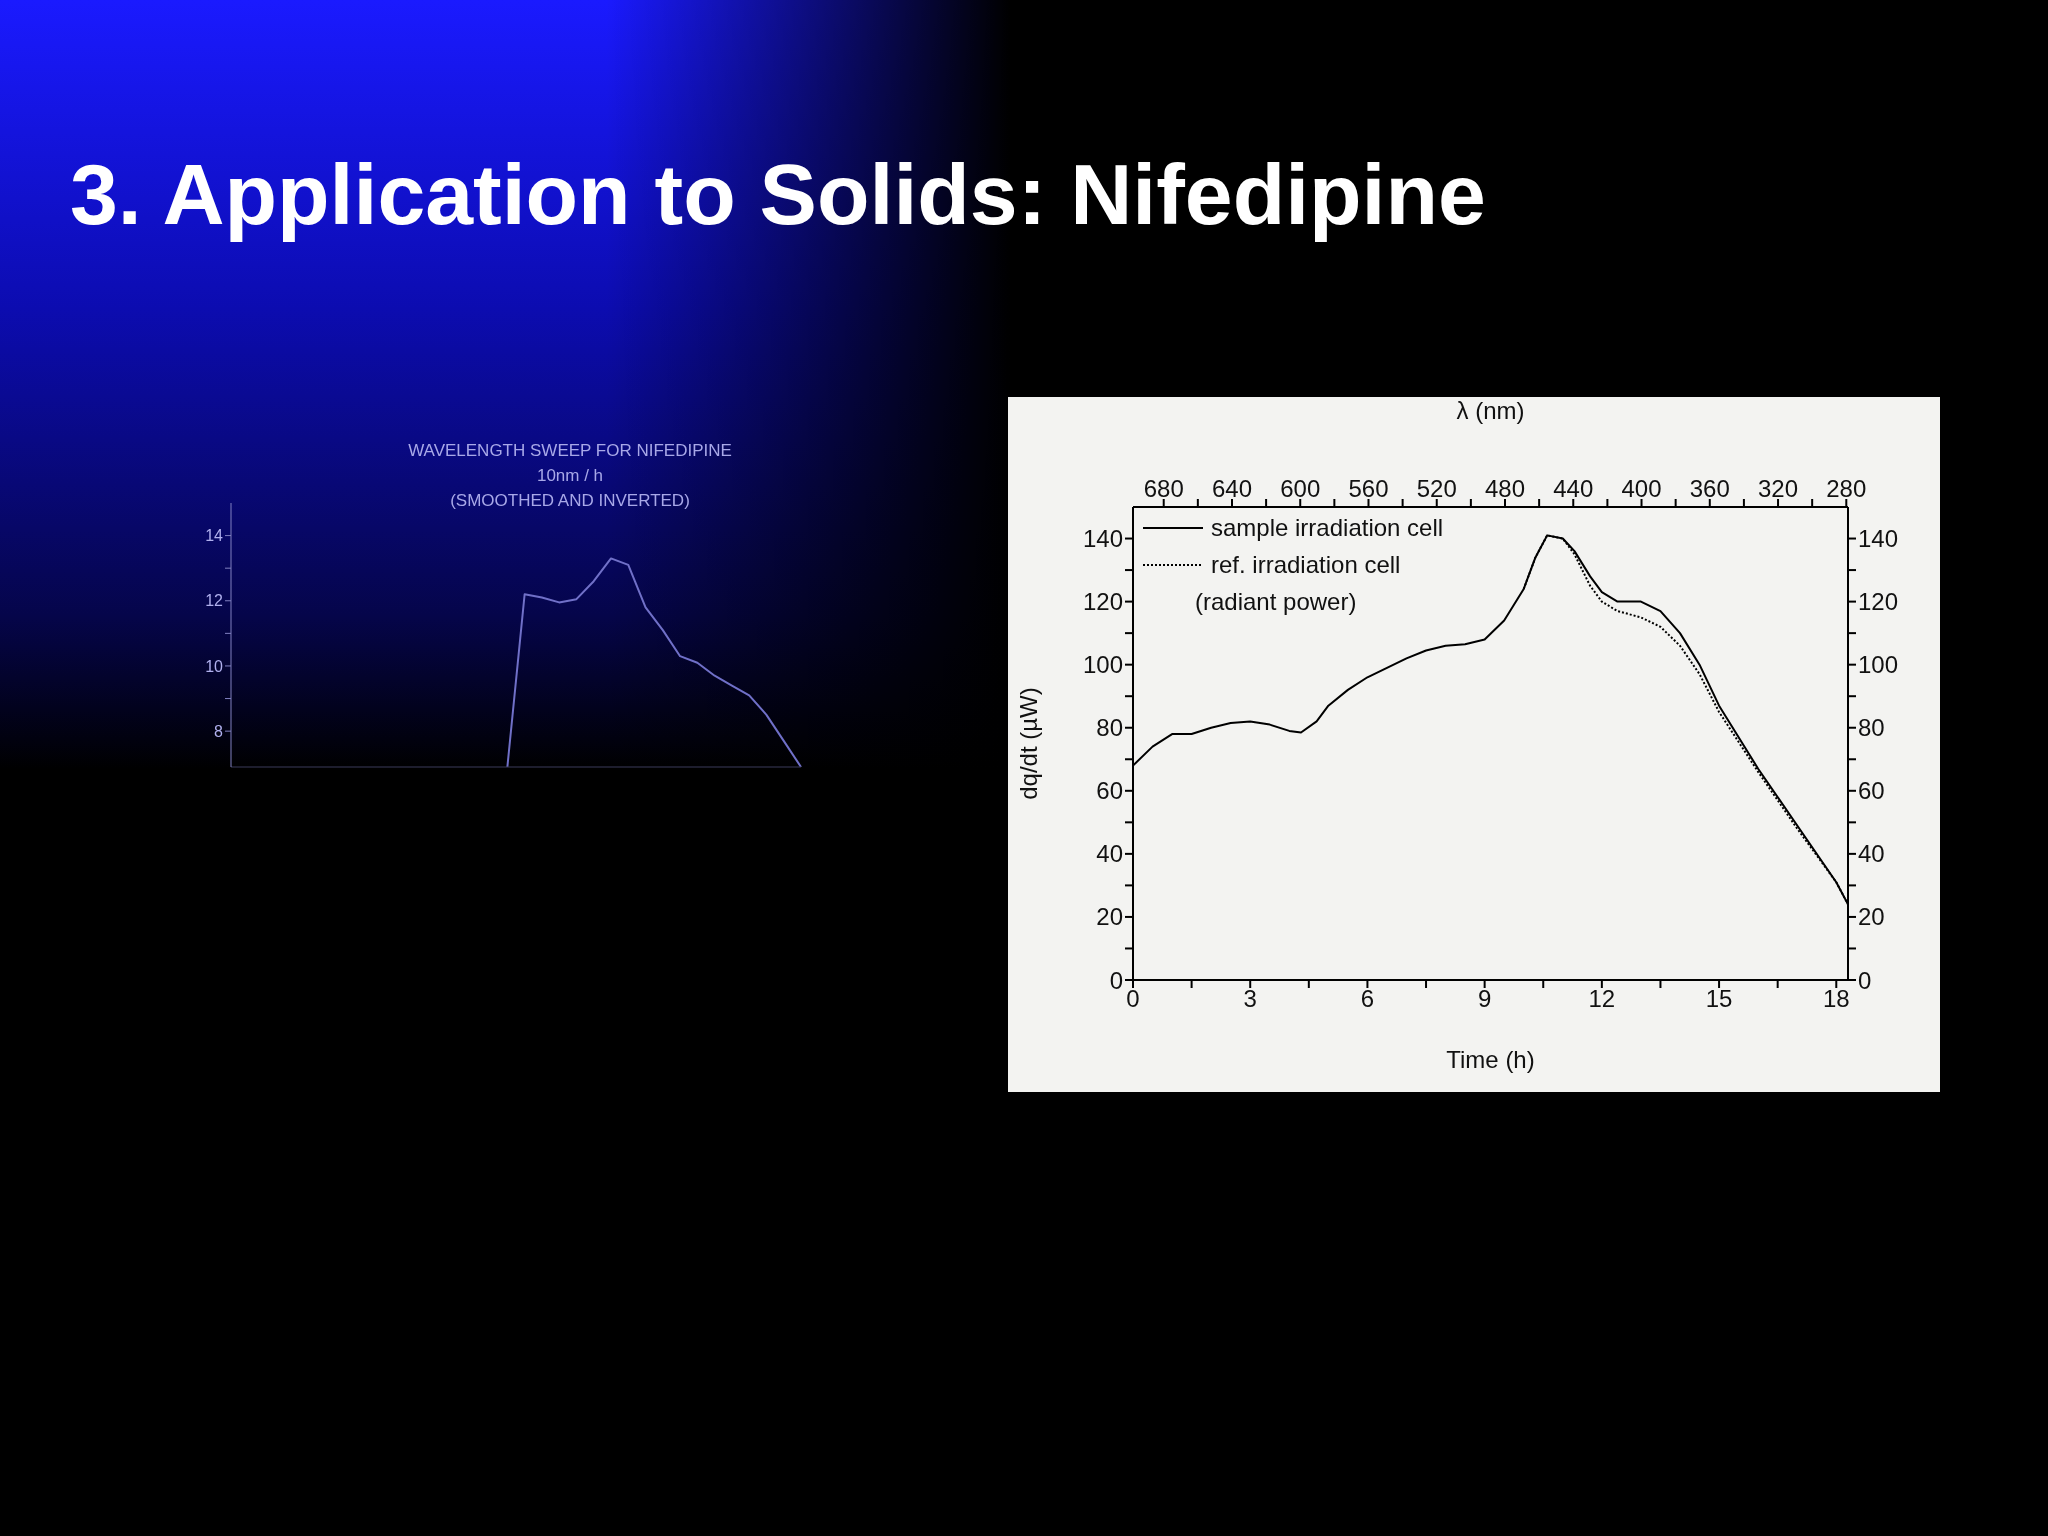  I want to click on x-tick-label: 12, so click(1602, 999).